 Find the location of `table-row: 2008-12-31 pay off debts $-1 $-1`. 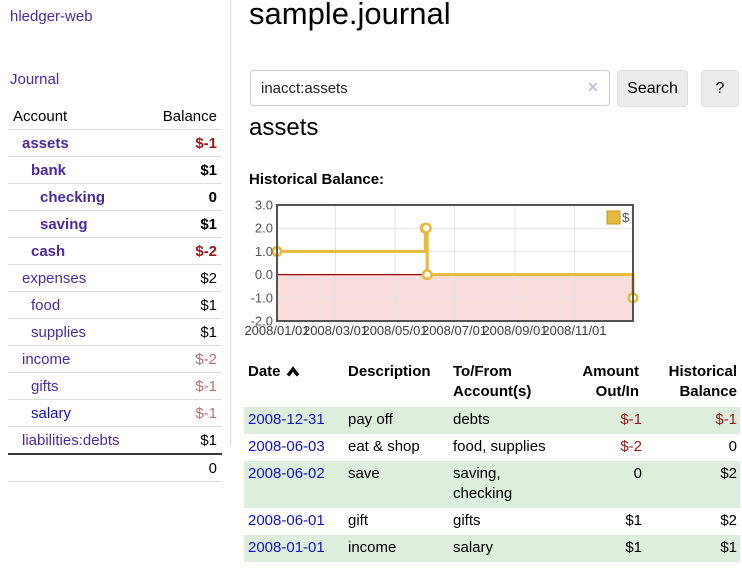

table-row: 2008-12-31 pay off debts $-1 $-1 is located at coordinates (492, 420).